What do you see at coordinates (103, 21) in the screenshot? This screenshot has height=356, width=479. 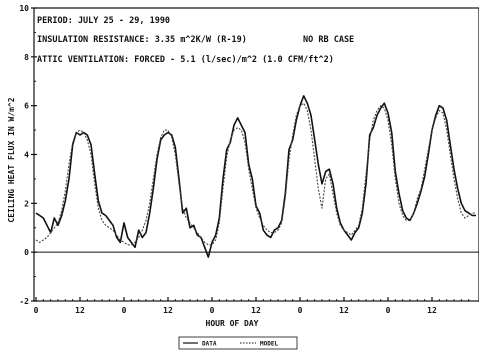 I see `annotation-period: PERIOD: JULY 25 - 29, 1990` at bounding box center [103, 21].